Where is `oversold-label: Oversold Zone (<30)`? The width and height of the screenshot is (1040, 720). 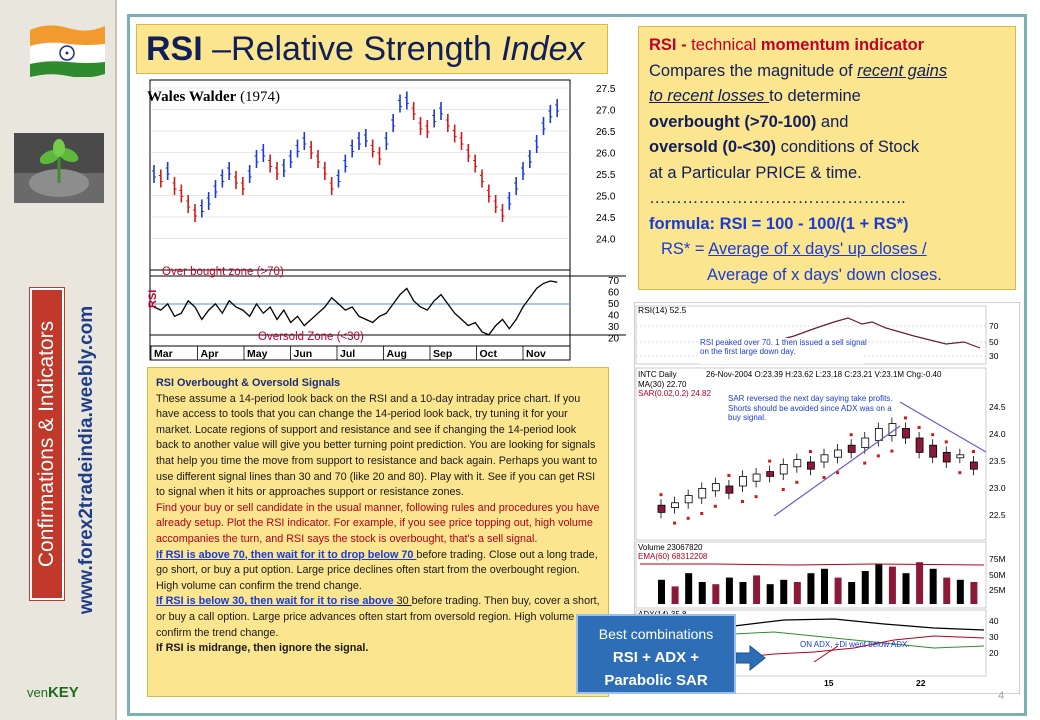
oversold-label: Oversold Zone (<30) is located at coordinates (311, 337).